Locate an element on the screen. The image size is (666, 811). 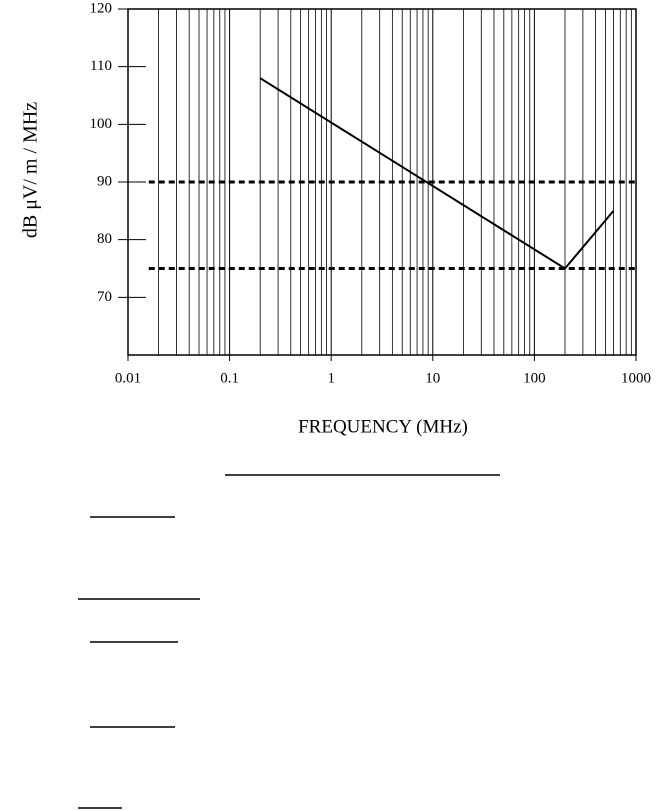
data-line is located at coordinates (437, 173).